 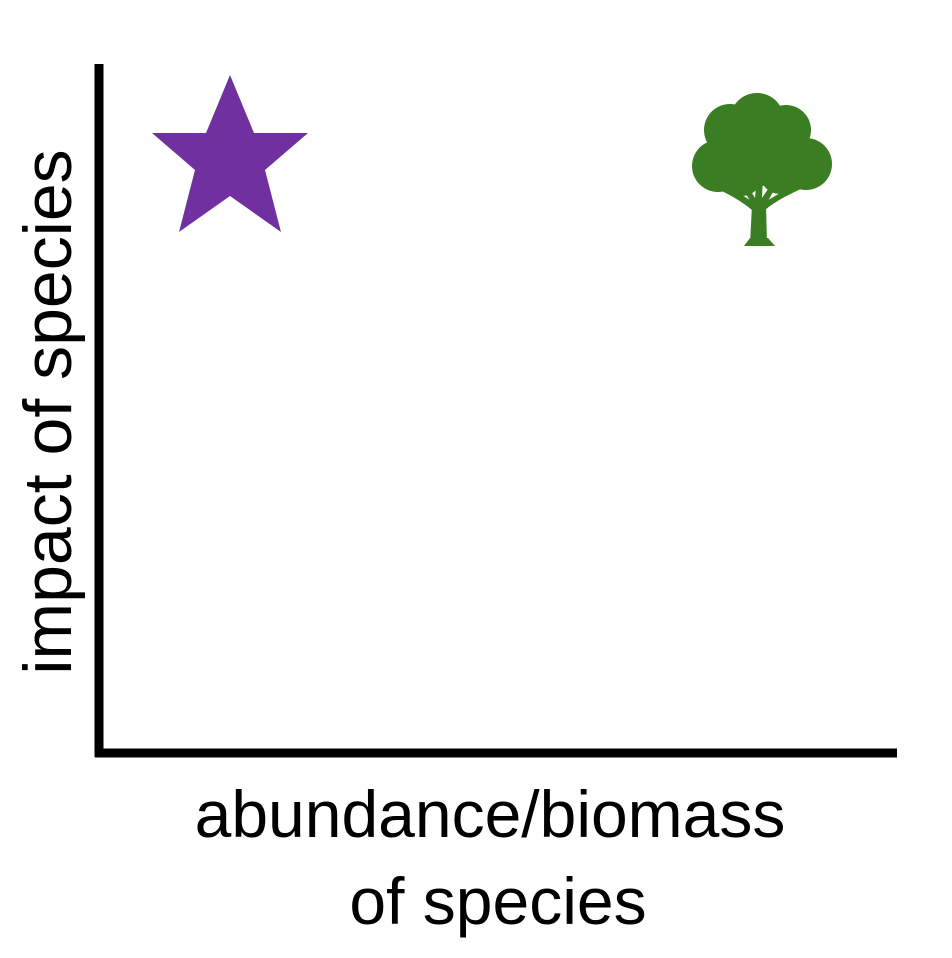 I want to click on tree-icon, so click(x=762, y=169).